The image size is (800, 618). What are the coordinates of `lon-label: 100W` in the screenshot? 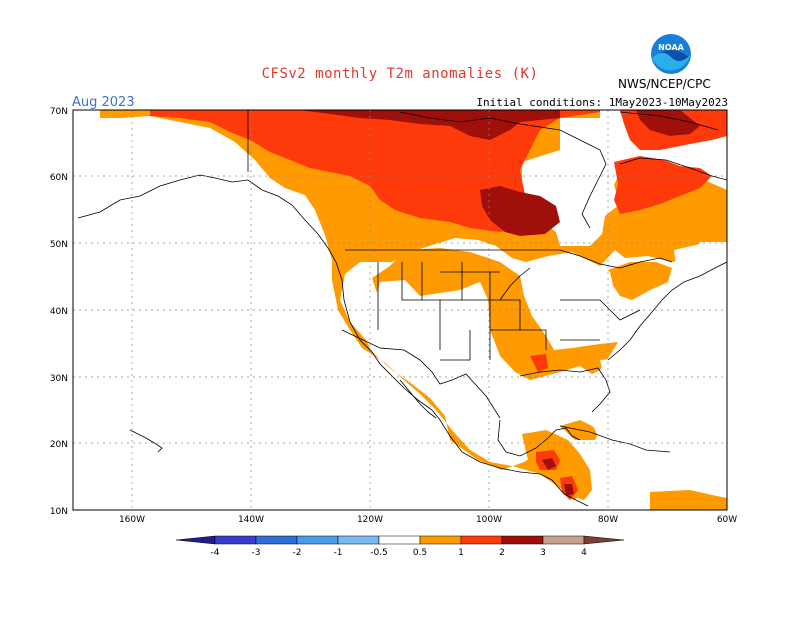 It's located at (489, 520).